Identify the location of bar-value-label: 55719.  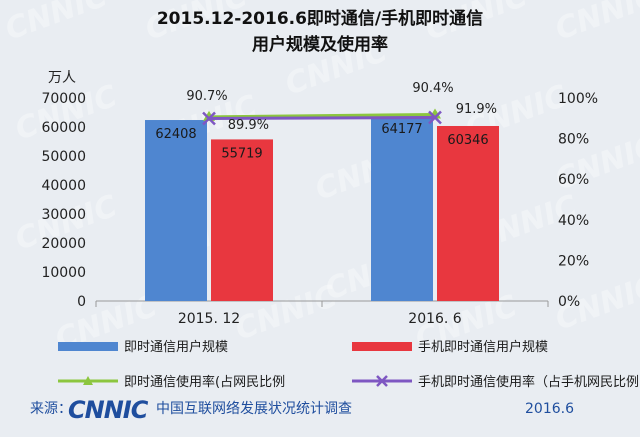
(241, 153).